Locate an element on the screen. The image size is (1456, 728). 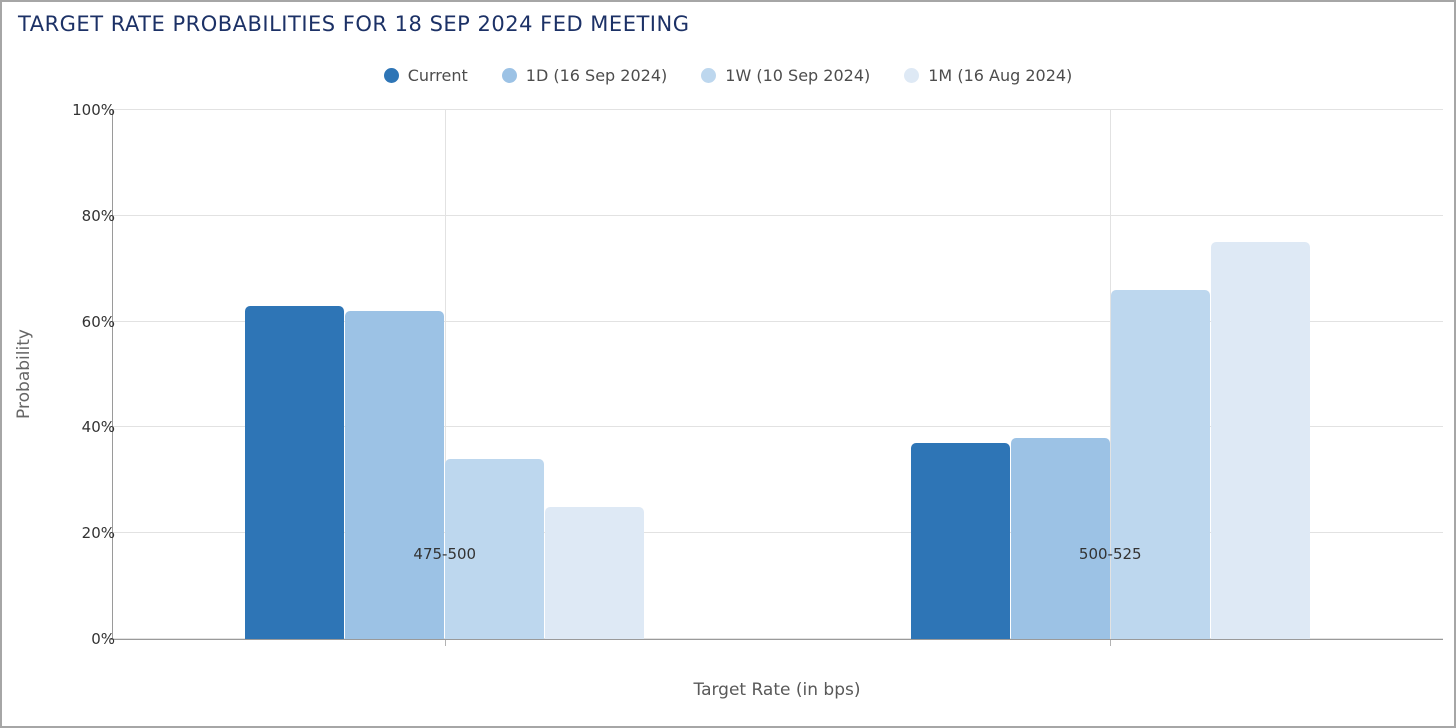
x-category-label: 475-500 is located at coordinates (445, 554).